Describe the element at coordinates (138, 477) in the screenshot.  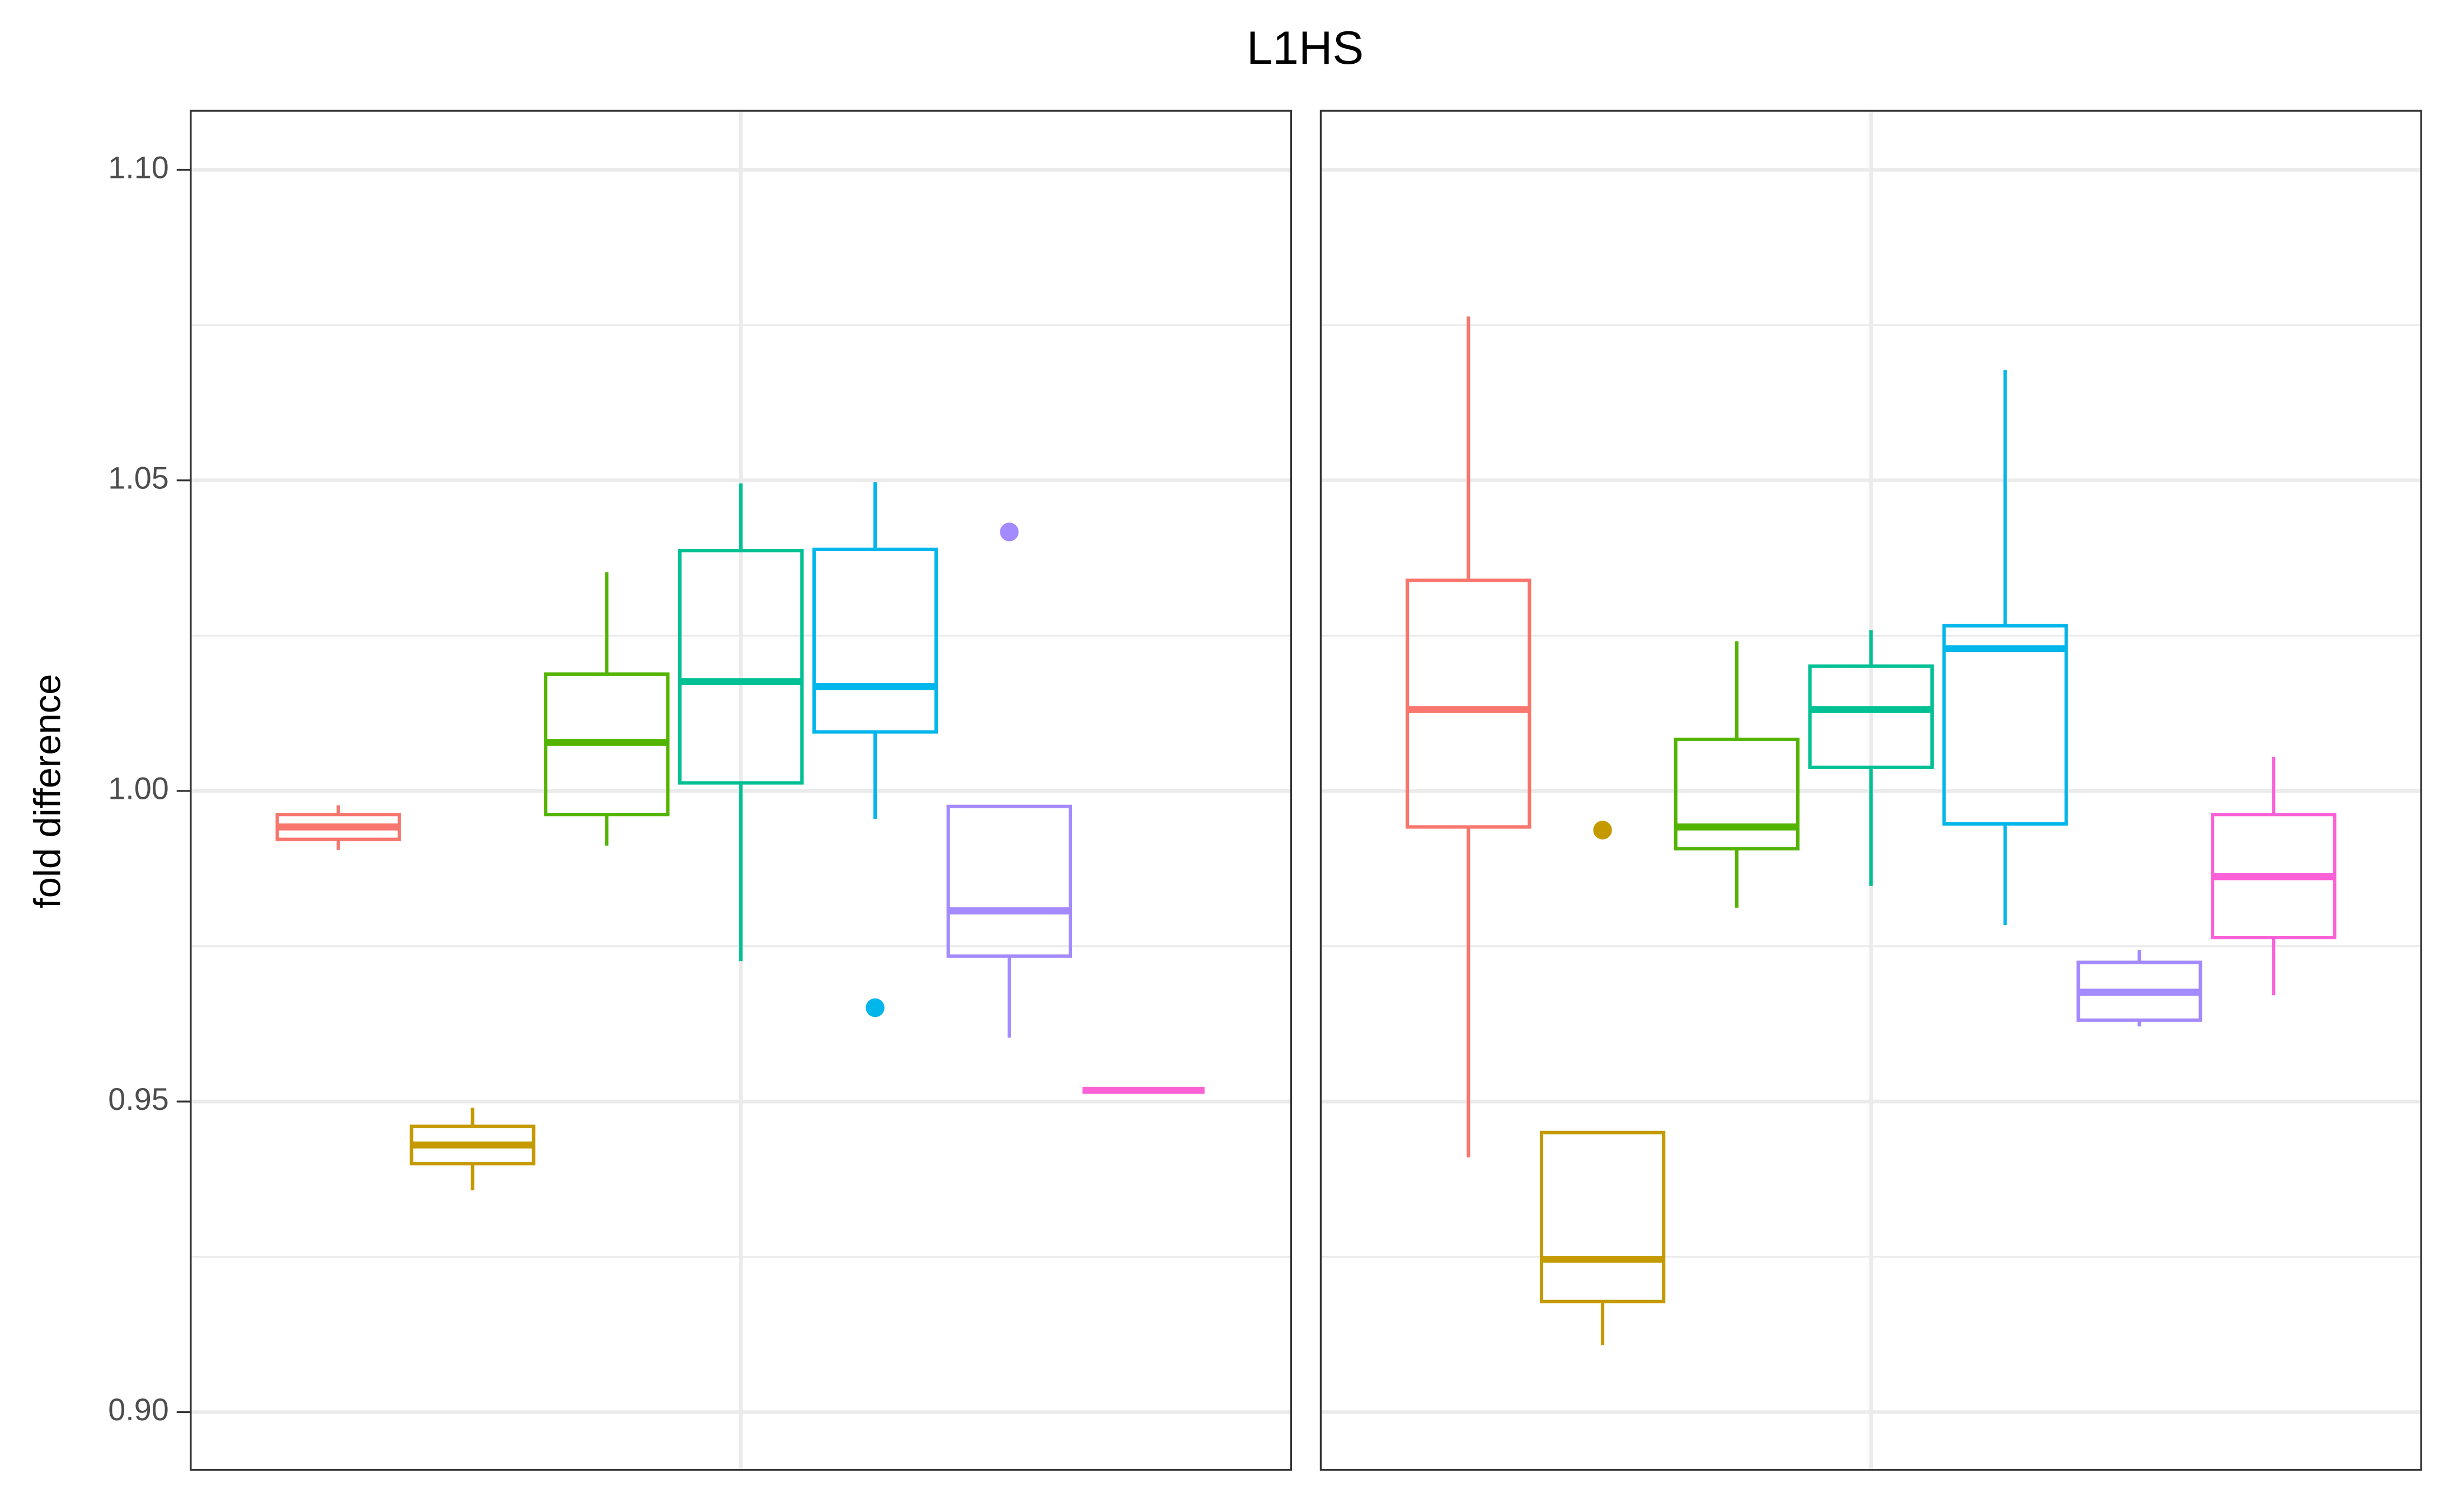
I see `y-tick-label: 1.05` at that location.